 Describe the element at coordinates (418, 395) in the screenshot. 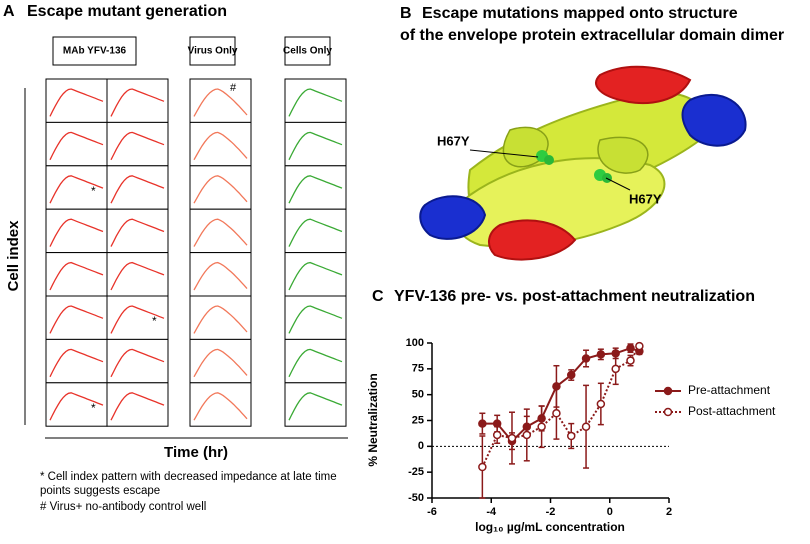

I see `y-tick-label: 50` at that location.